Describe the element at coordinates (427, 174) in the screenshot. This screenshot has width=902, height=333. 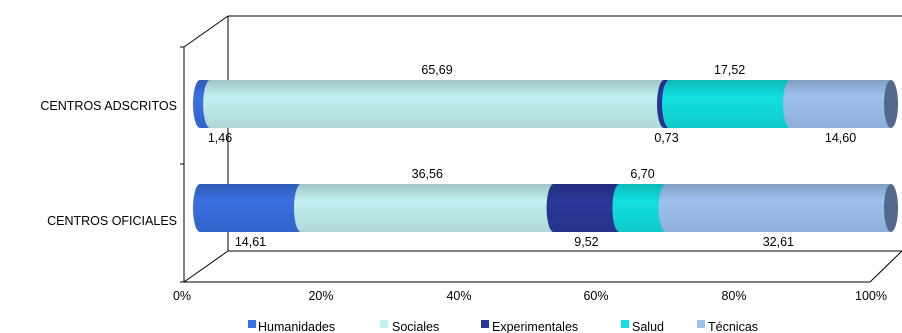
I see `data-label: 36,56` at that location.